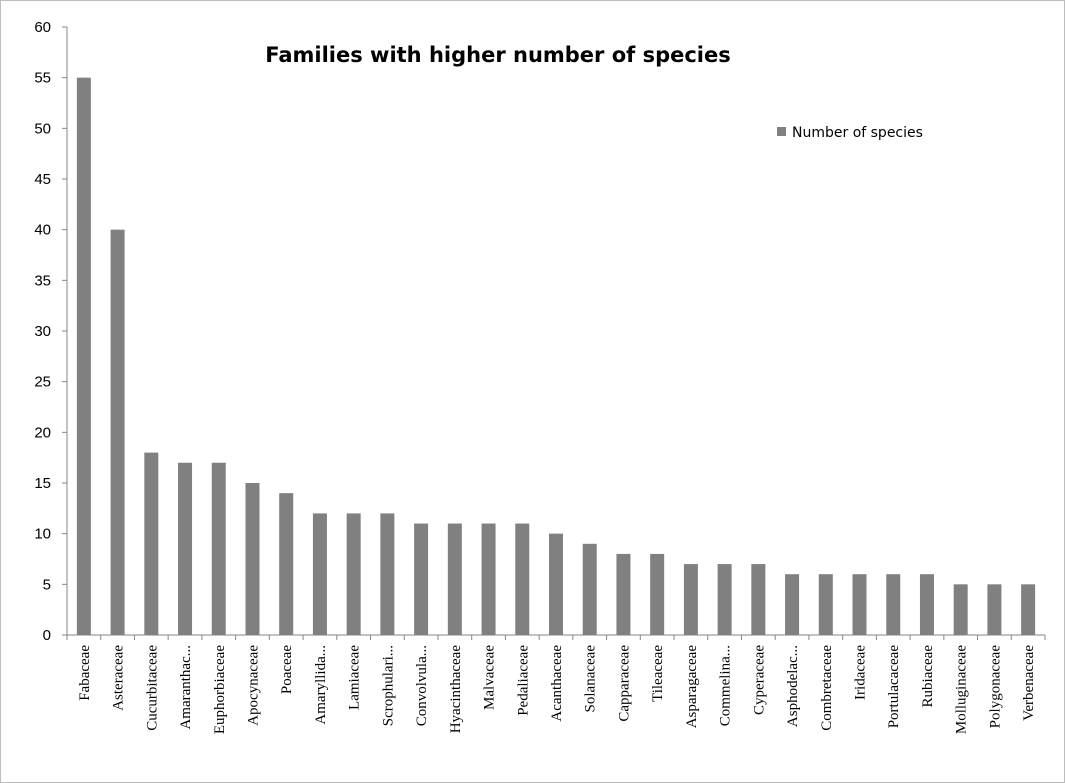  I want to click on x-category-label: Portulacaceae, so click(894, 687).